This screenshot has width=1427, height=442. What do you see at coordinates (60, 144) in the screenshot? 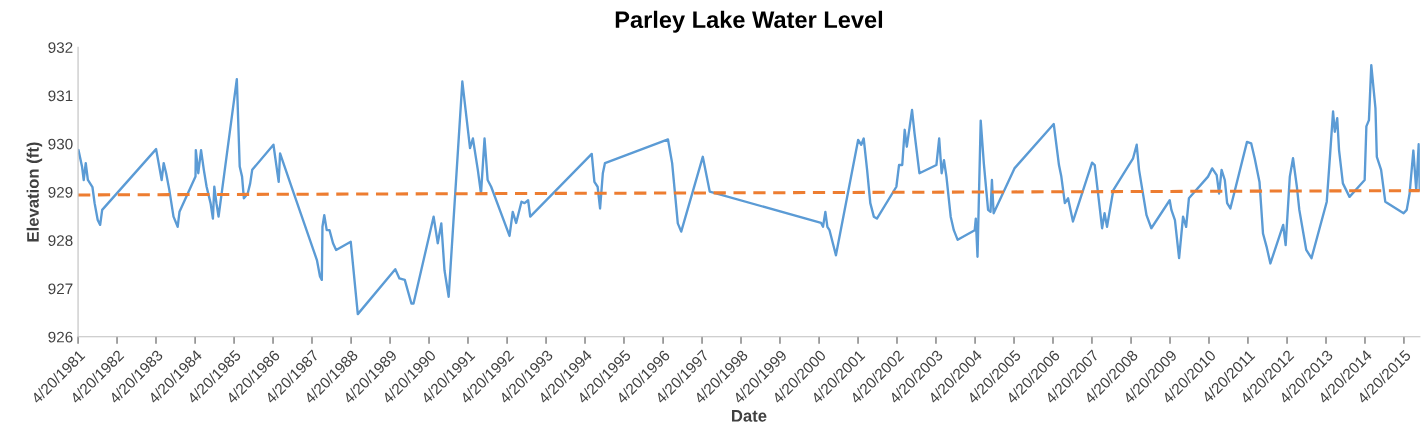
I see `y-tick-label: 930` at bounding box center [60, 144].